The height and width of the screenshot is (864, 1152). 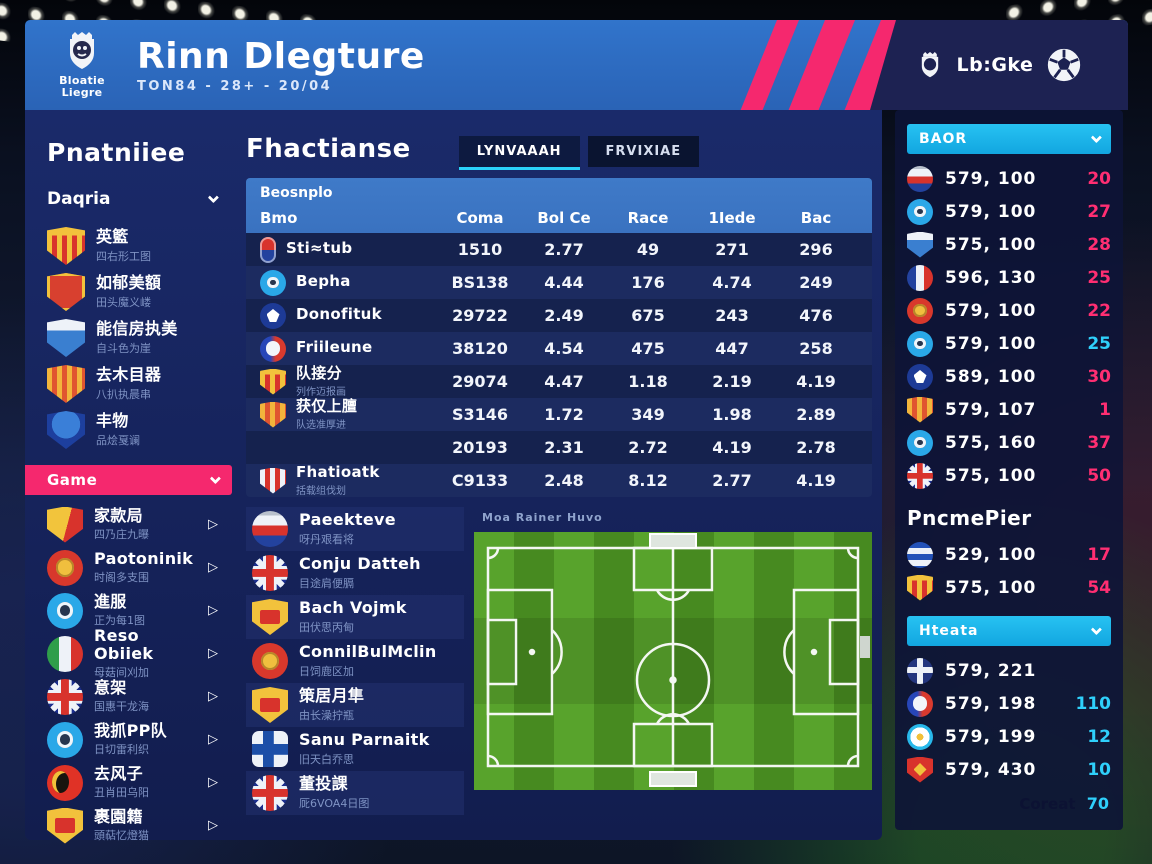 What do you see at coordinates (82, 51) in the screenshot?
I see `lion-crest-icon` at bounding box center [82, 51].